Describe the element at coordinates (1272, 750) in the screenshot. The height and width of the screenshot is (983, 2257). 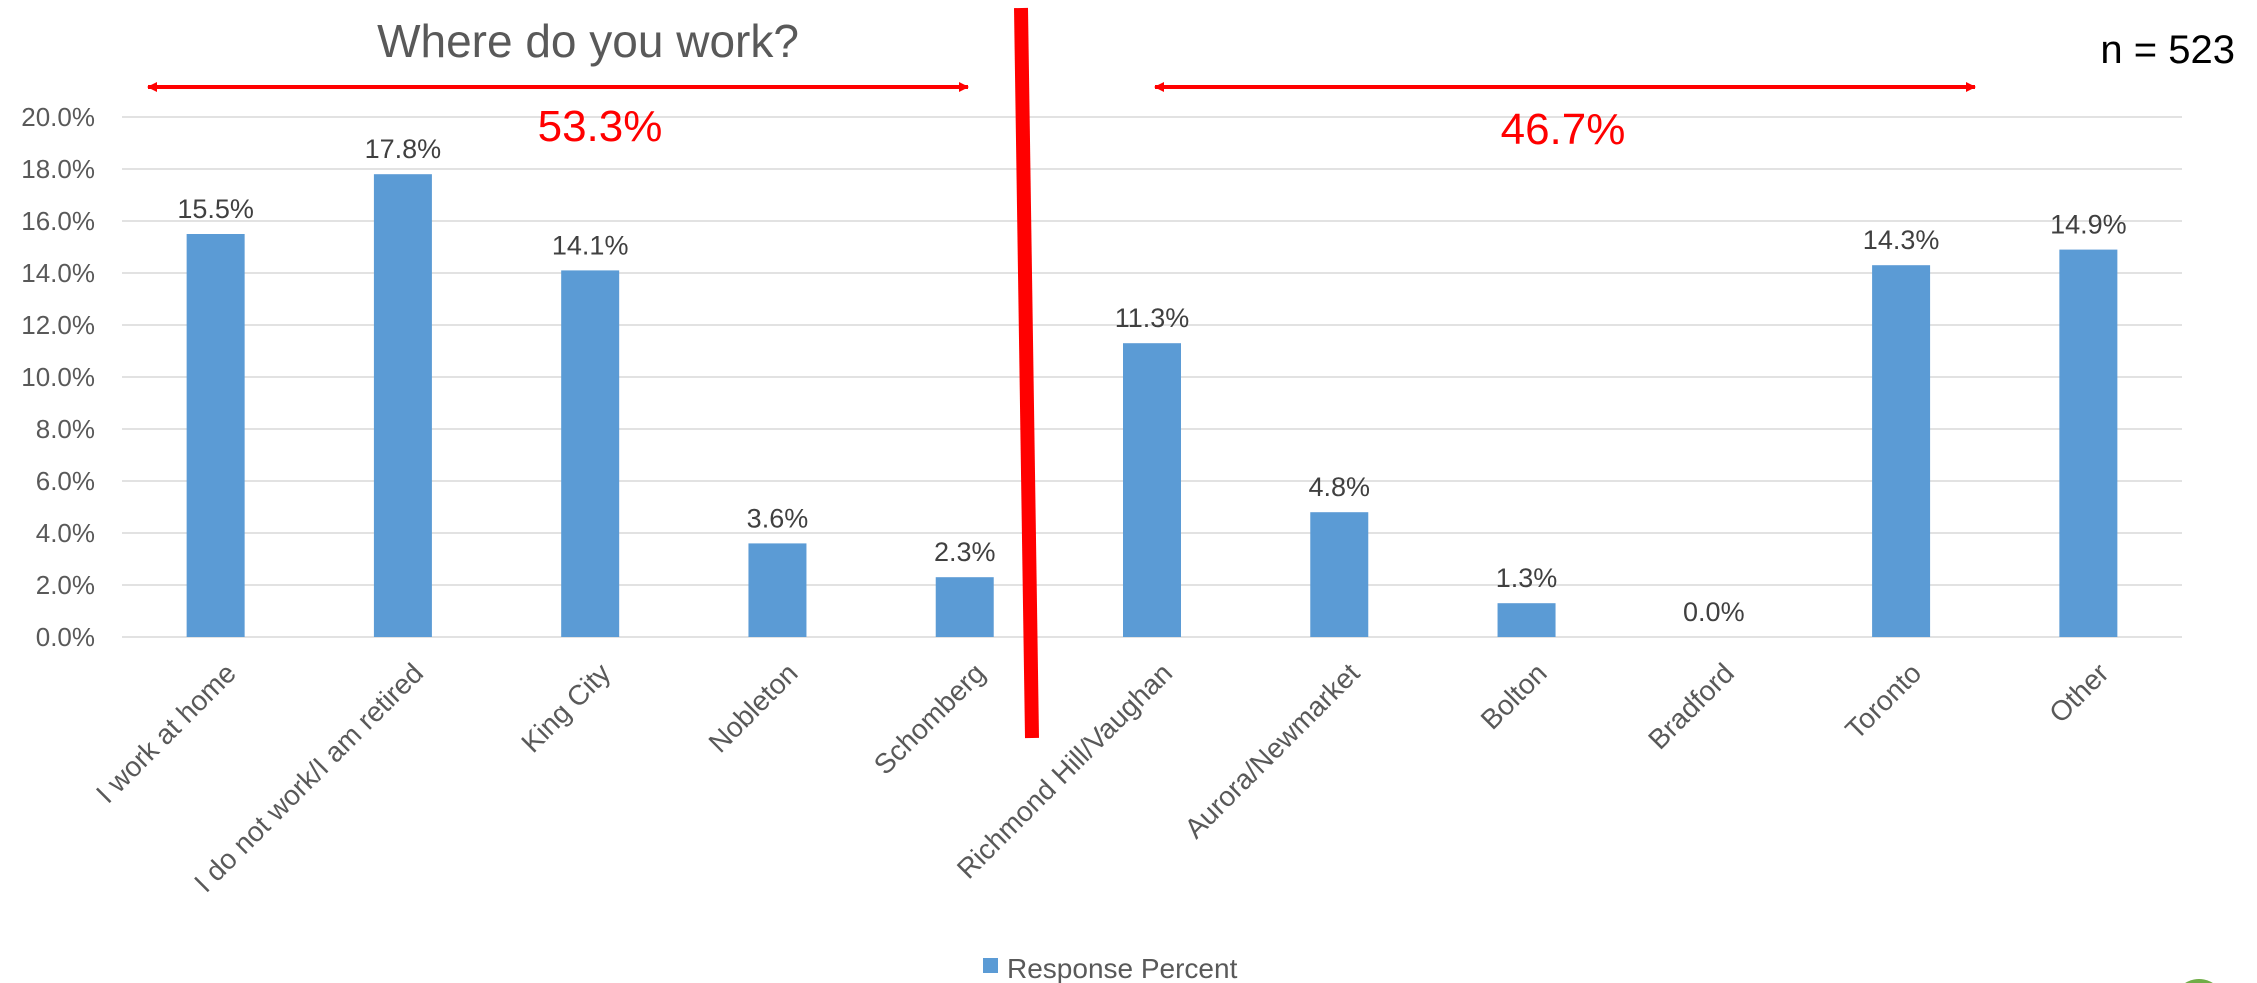
I see `x-tick-label: Aurora/Newmarket` at that location.